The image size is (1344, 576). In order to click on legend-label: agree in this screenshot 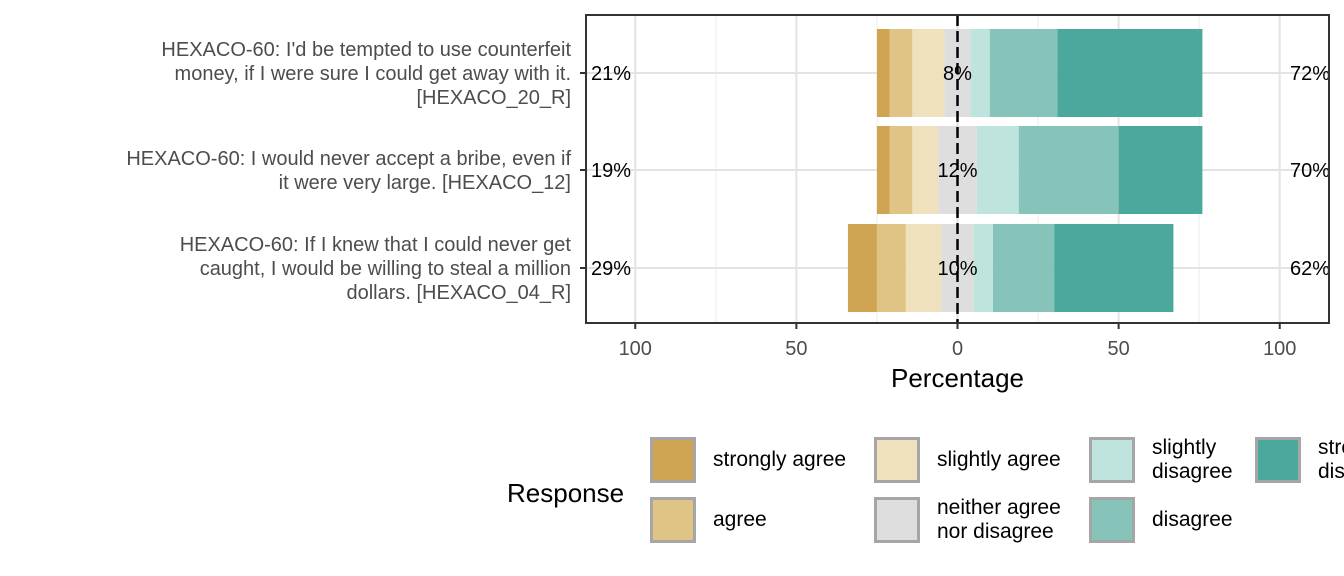, I will do `click(740, 519)`.